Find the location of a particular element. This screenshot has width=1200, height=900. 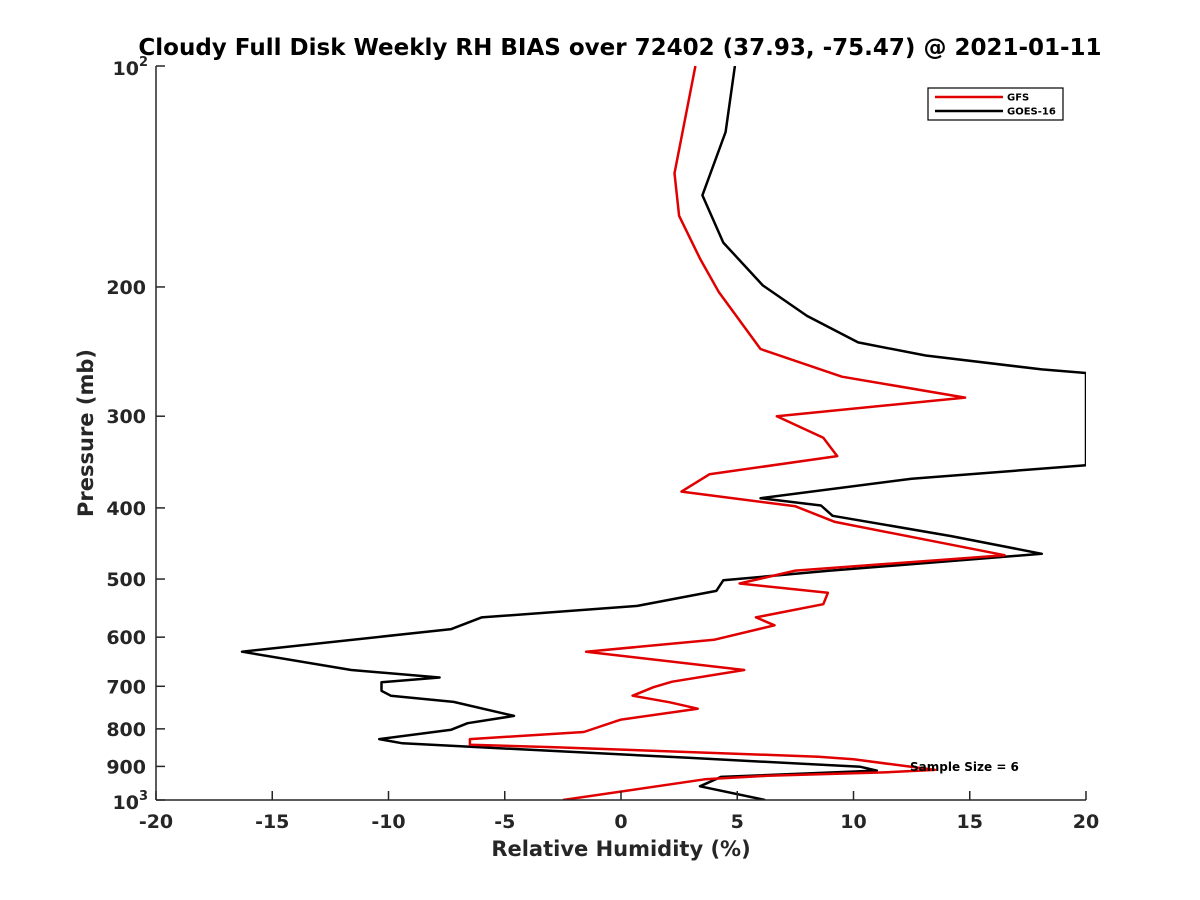

y-tick-label: 400 is located at coordinates (126, 509).